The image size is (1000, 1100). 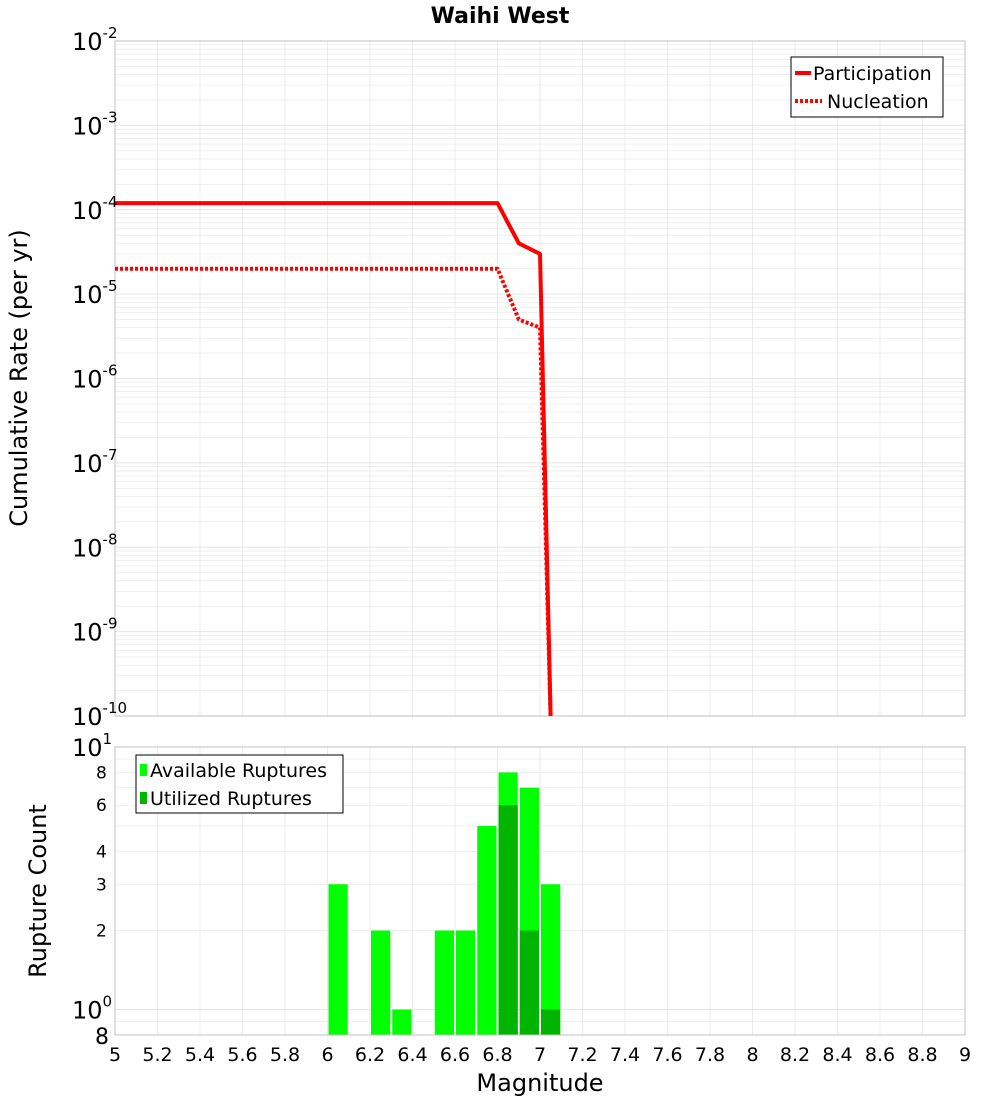 What do you see at coordinates (95, 378) in the screenshot?
I see `rate-y-tick-label: 10⁻⁶` at bounding box center [95, 378].